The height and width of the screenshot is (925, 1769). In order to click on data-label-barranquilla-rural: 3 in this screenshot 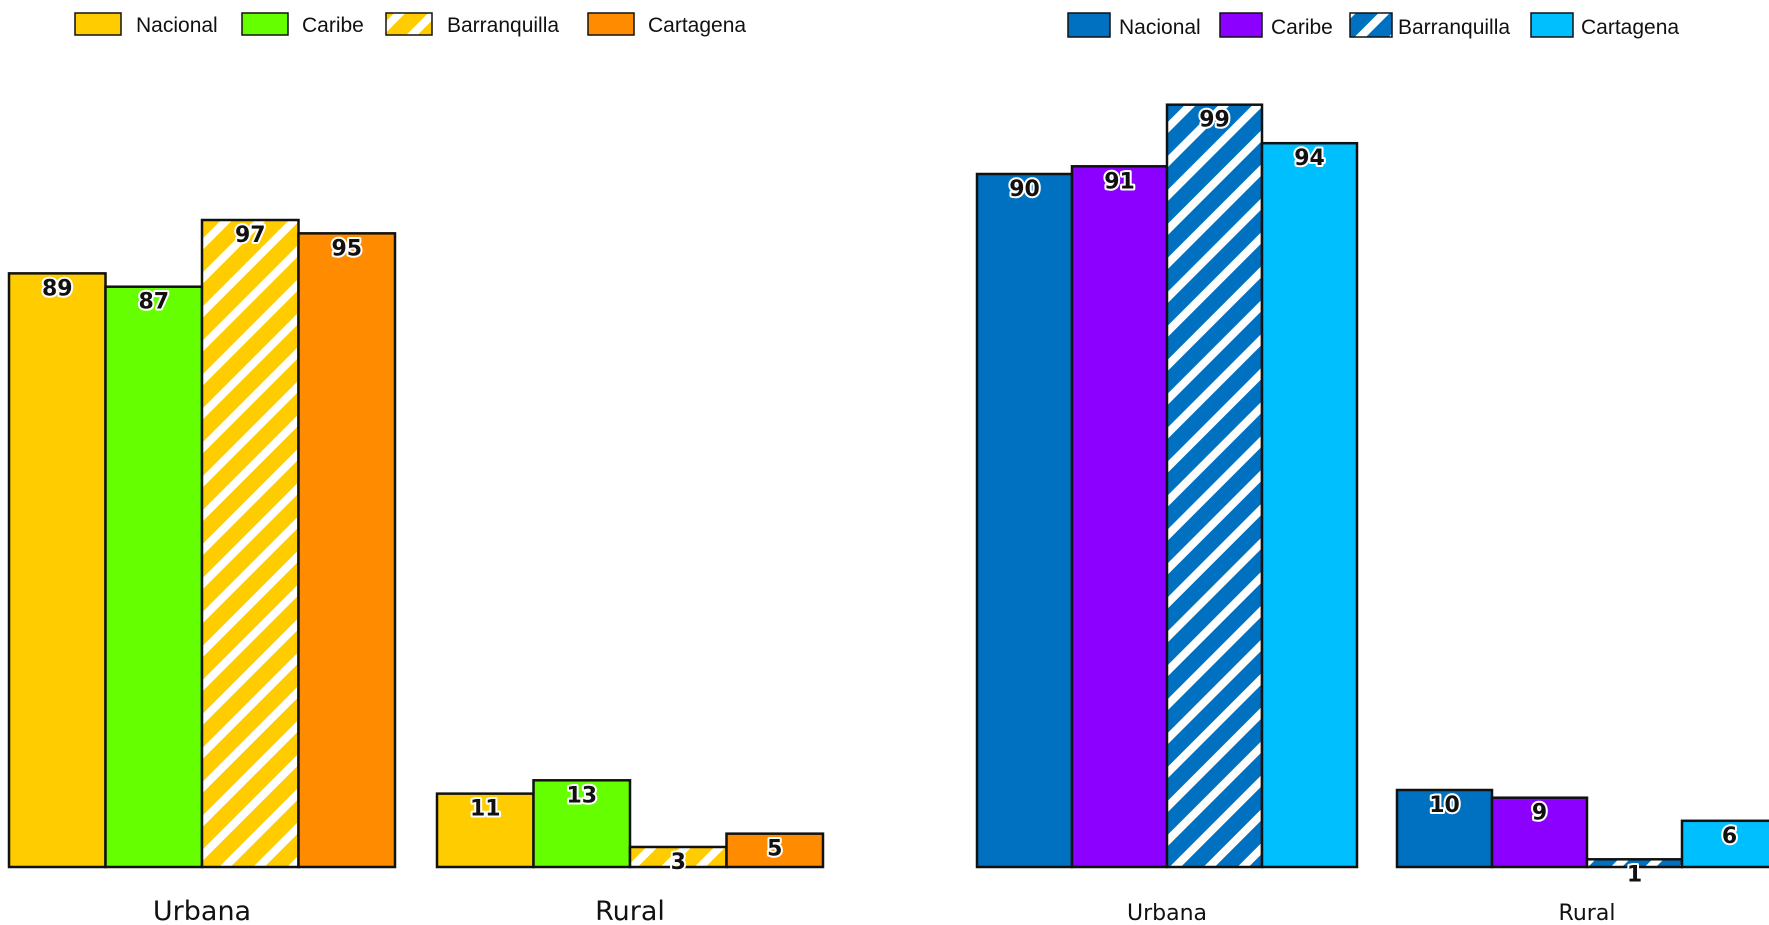, I will do `click(678, 862)`.